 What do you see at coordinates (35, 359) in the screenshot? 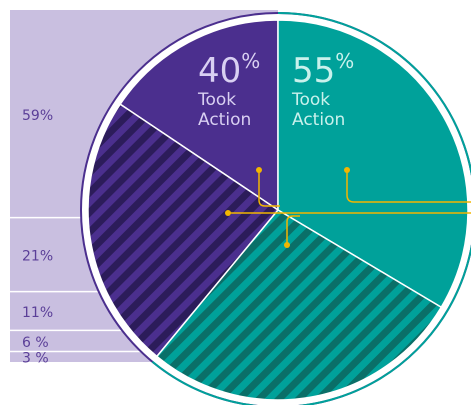
I see `segment-label: 3 %` at bounding box center [35, 359].